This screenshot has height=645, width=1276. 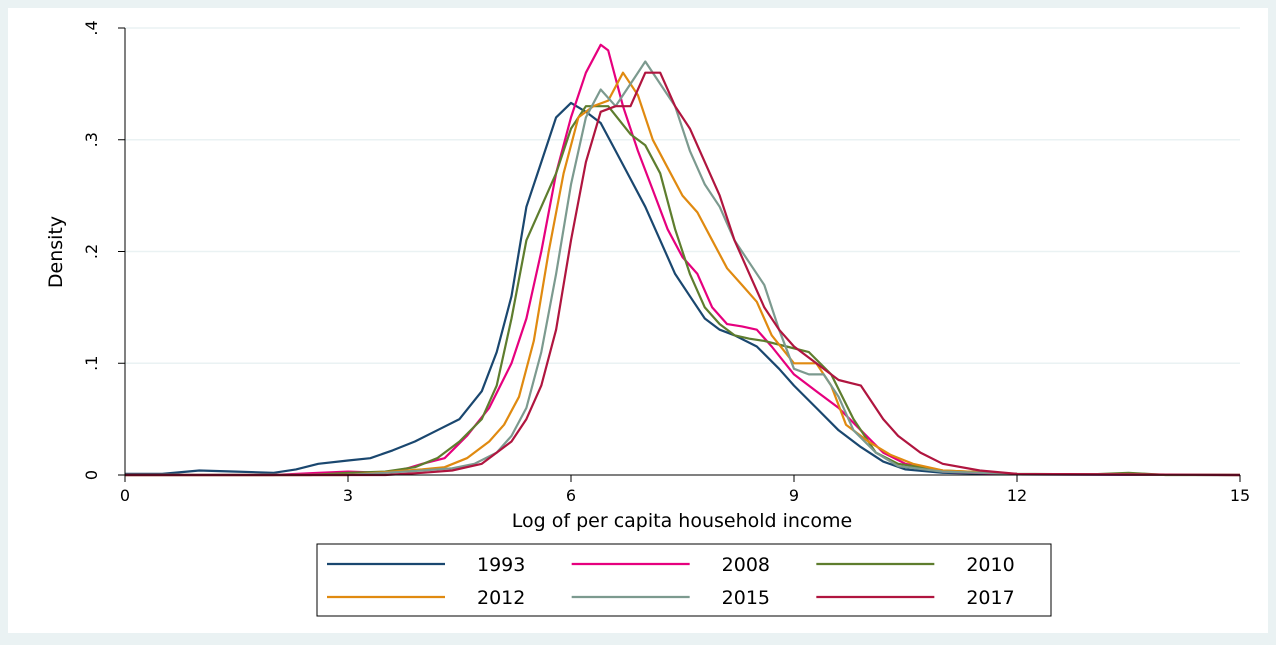 I want to click on x-axis-label: Log of per capita household income, so click(x=682, y=521).